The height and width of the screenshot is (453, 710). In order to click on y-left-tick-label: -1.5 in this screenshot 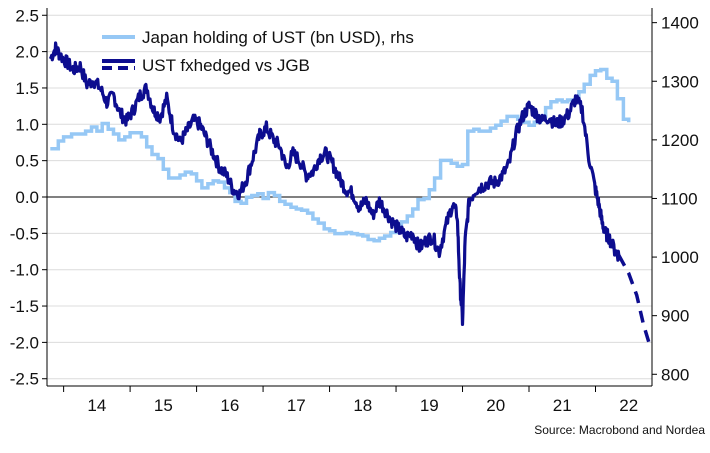, I will do `click(24, 306)`.